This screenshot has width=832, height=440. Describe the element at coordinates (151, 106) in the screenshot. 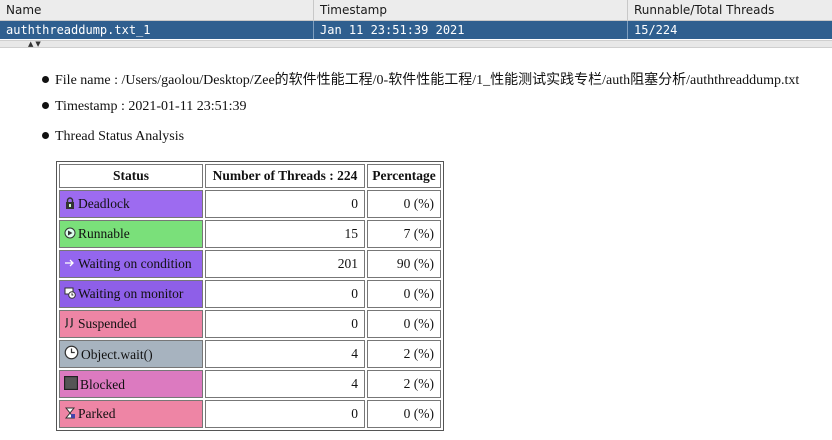

I see `timestamp-text: Timestamp : 2021-01-11 23:51:39` at that location.